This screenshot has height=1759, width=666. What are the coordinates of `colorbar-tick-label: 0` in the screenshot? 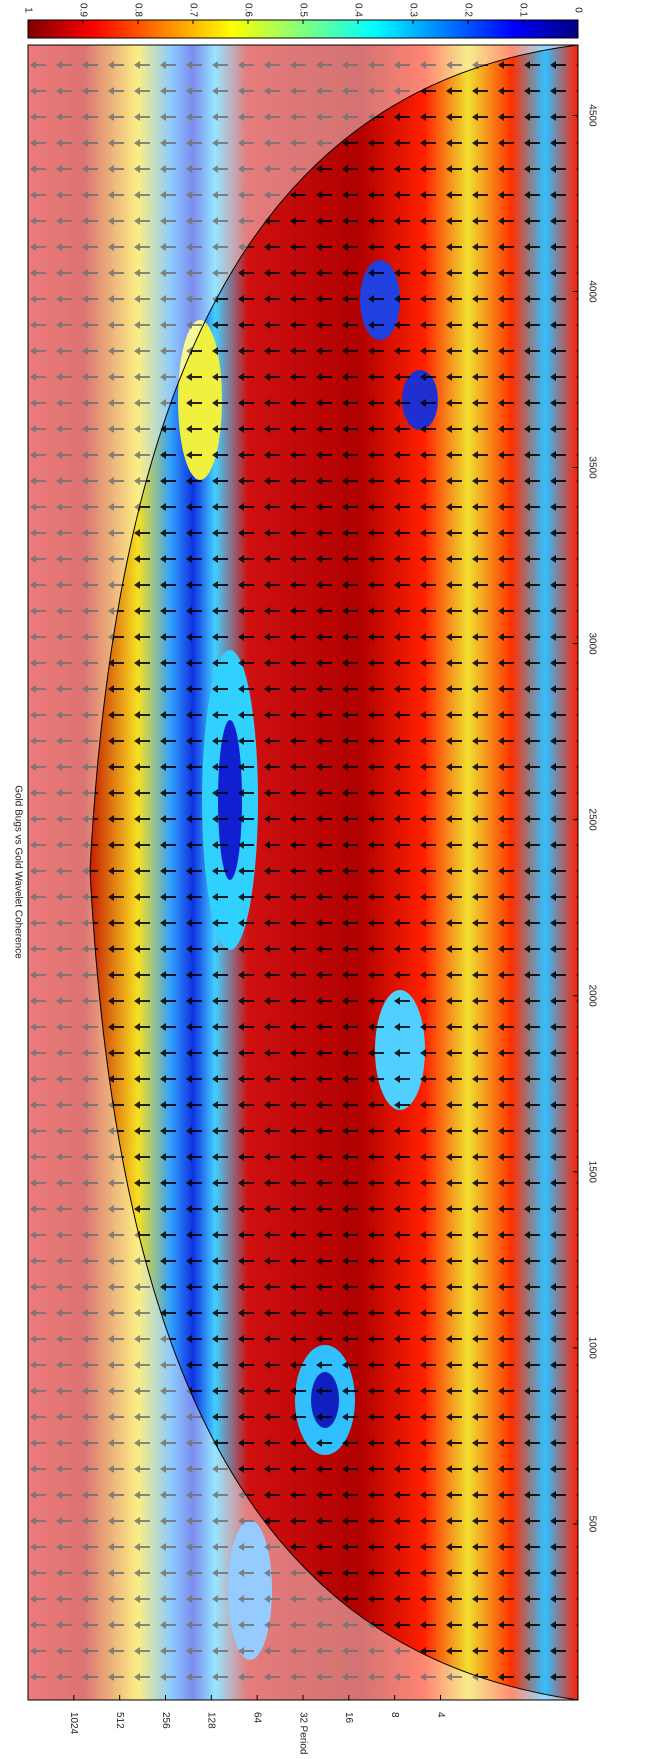 It's located at (577, 10).